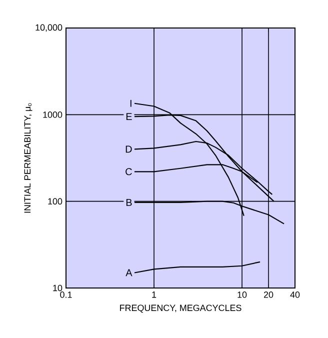  I want to click on series-label: A, so click(129, 272).